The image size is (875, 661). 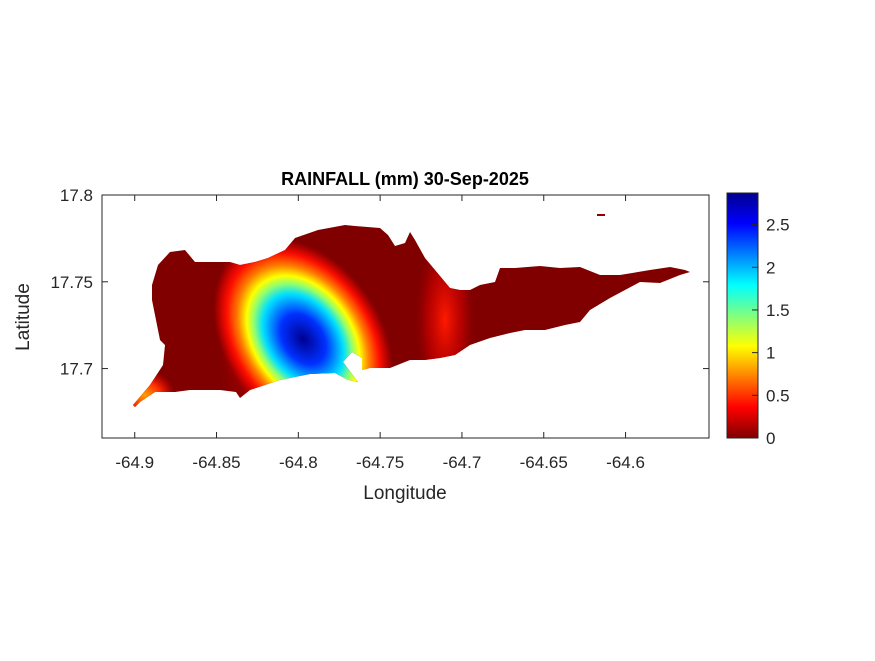 I want to click on colorbar, so click(x=742, y=315).